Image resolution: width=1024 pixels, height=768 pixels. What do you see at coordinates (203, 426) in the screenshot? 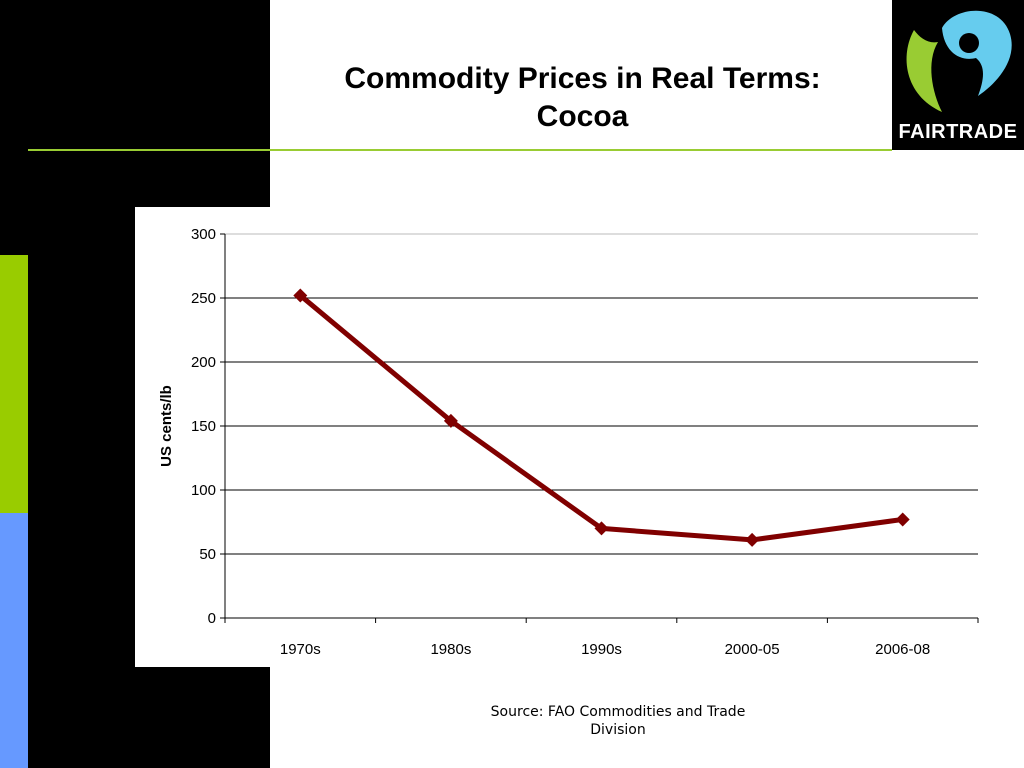
I see `y-tick-label: 150` at bounding box center [203, 426].